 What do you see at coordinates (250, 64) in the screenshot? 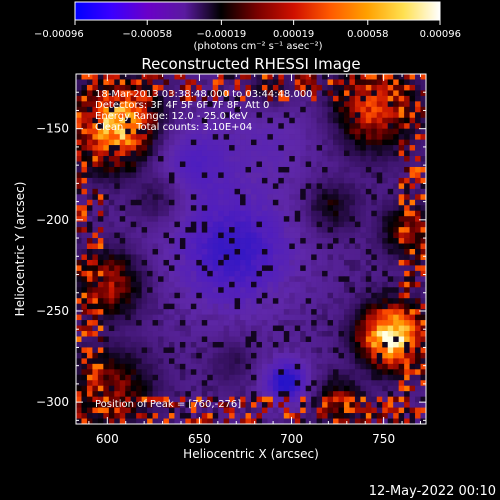
I see `chart-title: Reconstructed RHESSI Image` at bounding box center [250, 64].